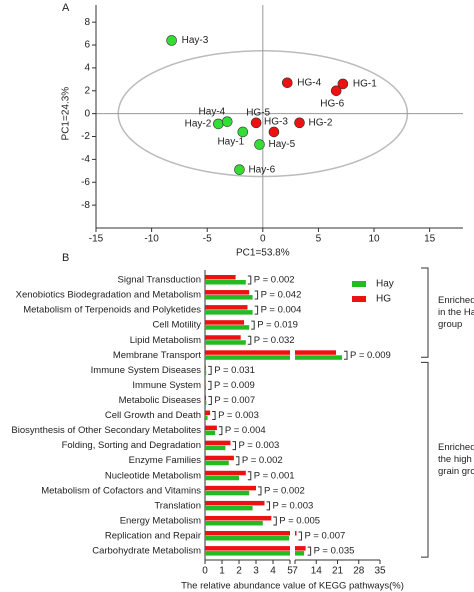  I want to click on p-value: P = 0.004, so click(281, 310).